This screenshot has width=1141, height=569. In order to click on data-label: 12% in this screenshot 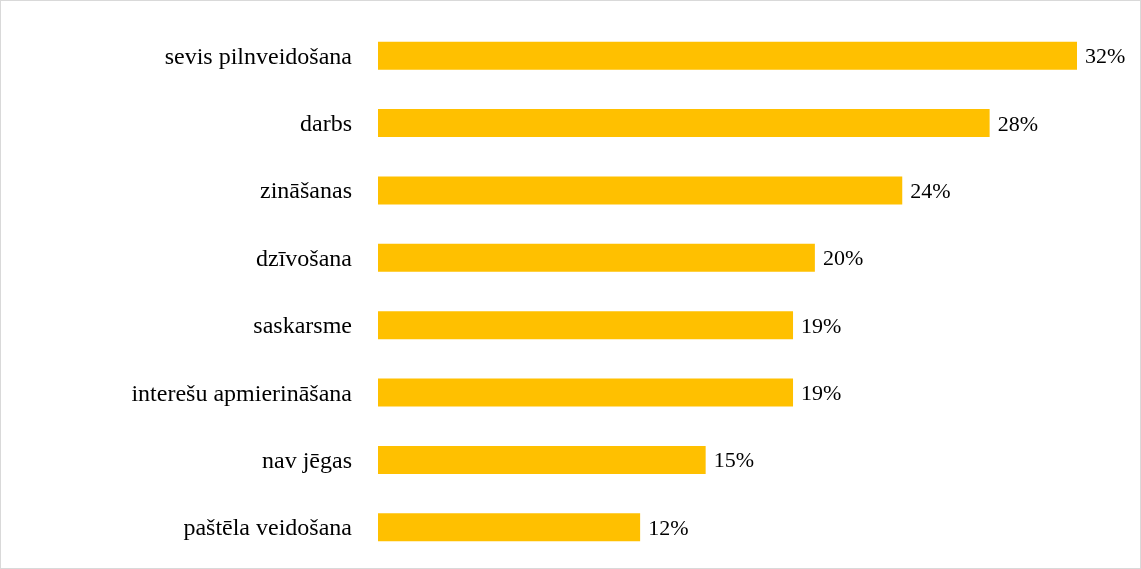, I will do `click(668, 527)`.